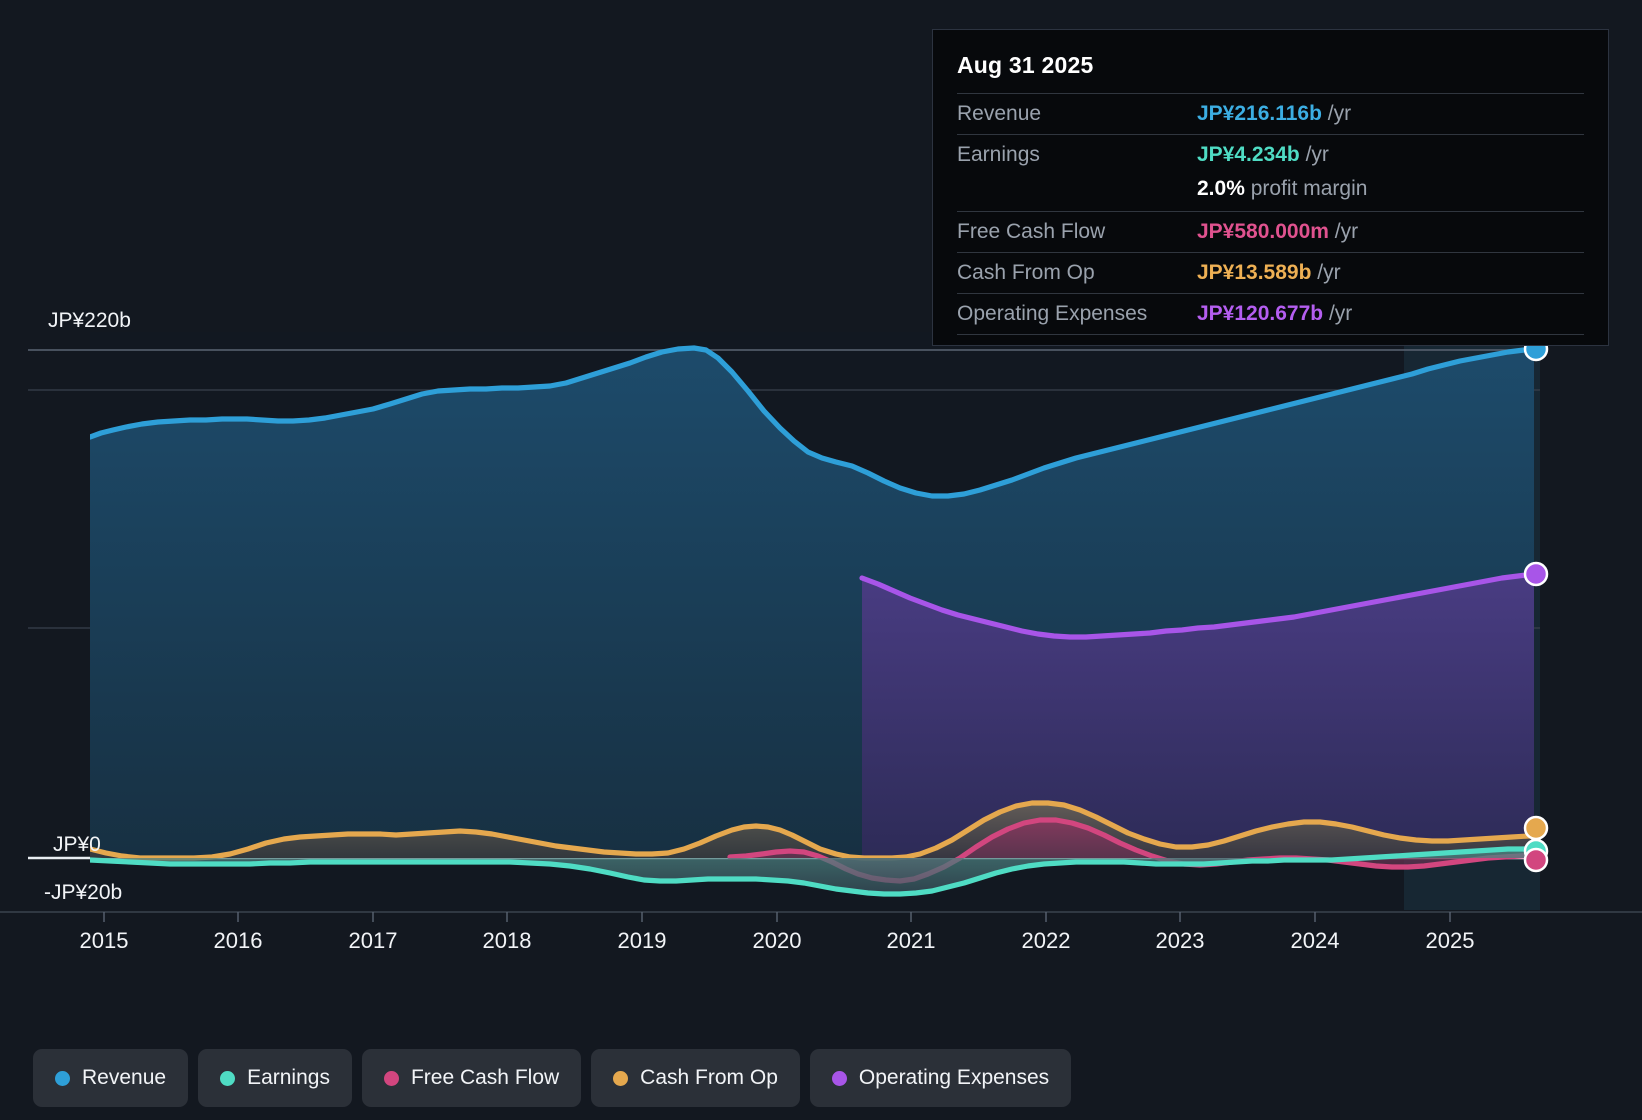 This screenshot has height=1120, width=1642. What do you see at coordinates (777, 917) in the screenshot?
I see `x-axis-ticks` at bounding box center [777, 917].